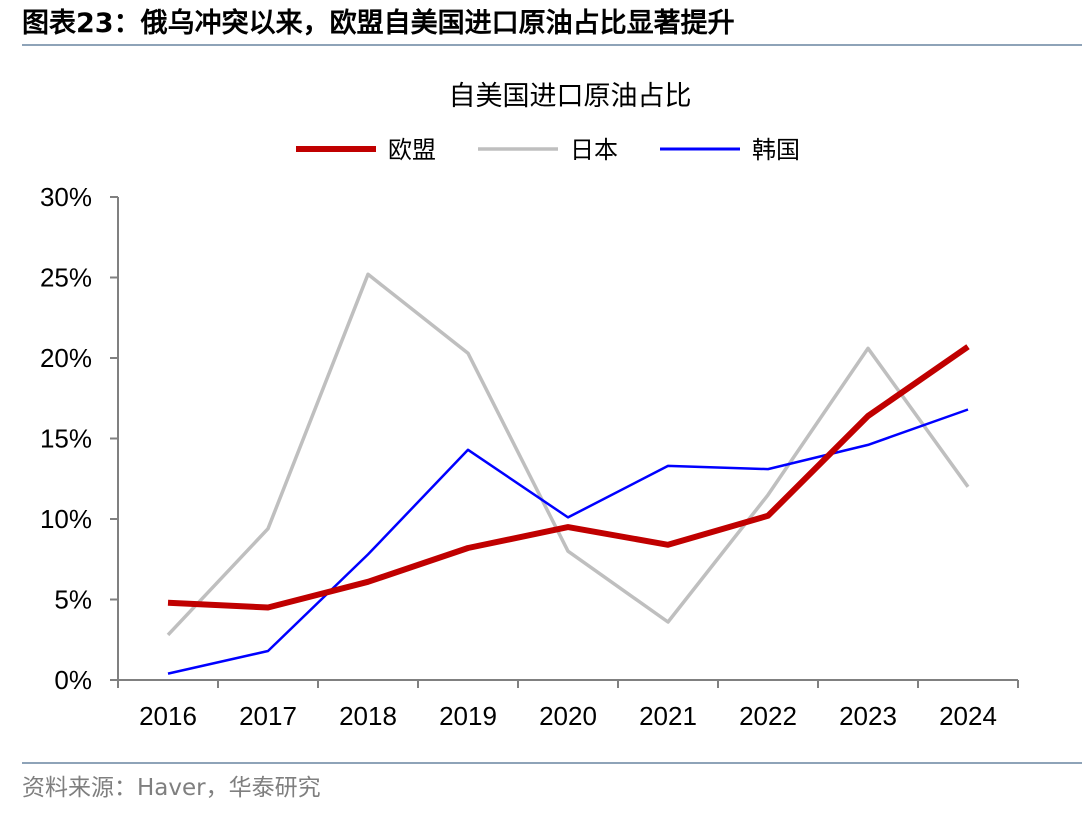 This screenshot has height=817, width=1091. I want to click on x-tick-label: 2022, so click(768, 716).